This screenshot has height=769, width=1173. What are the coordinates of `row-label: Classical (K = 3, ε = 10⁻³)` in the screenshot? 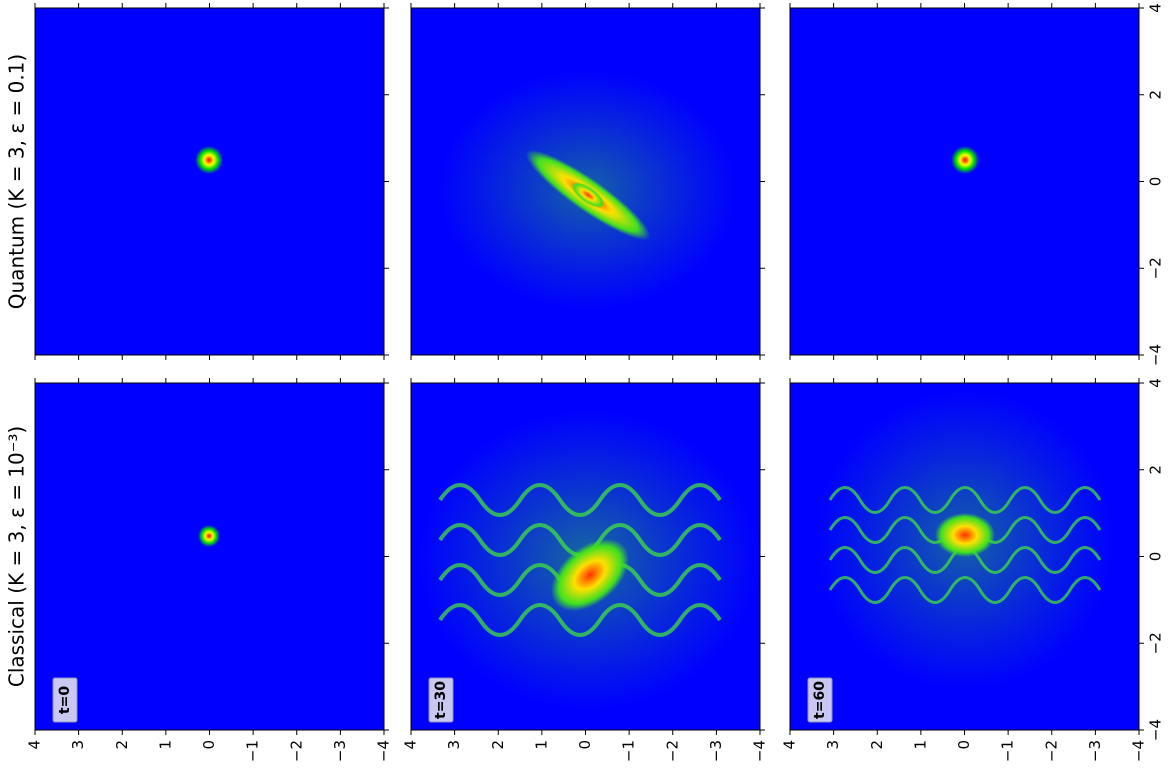 It's located at (17, 556).